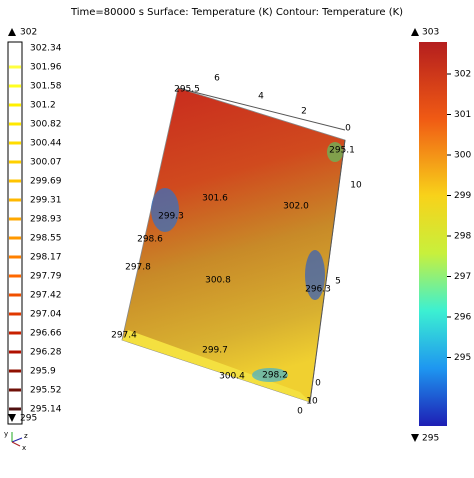 Image resolution: width=474 pixels, height=478 pixels. Describe the element at coordinates (46, 49) in the screenshot. I see `level-label: 302.34` at that location.